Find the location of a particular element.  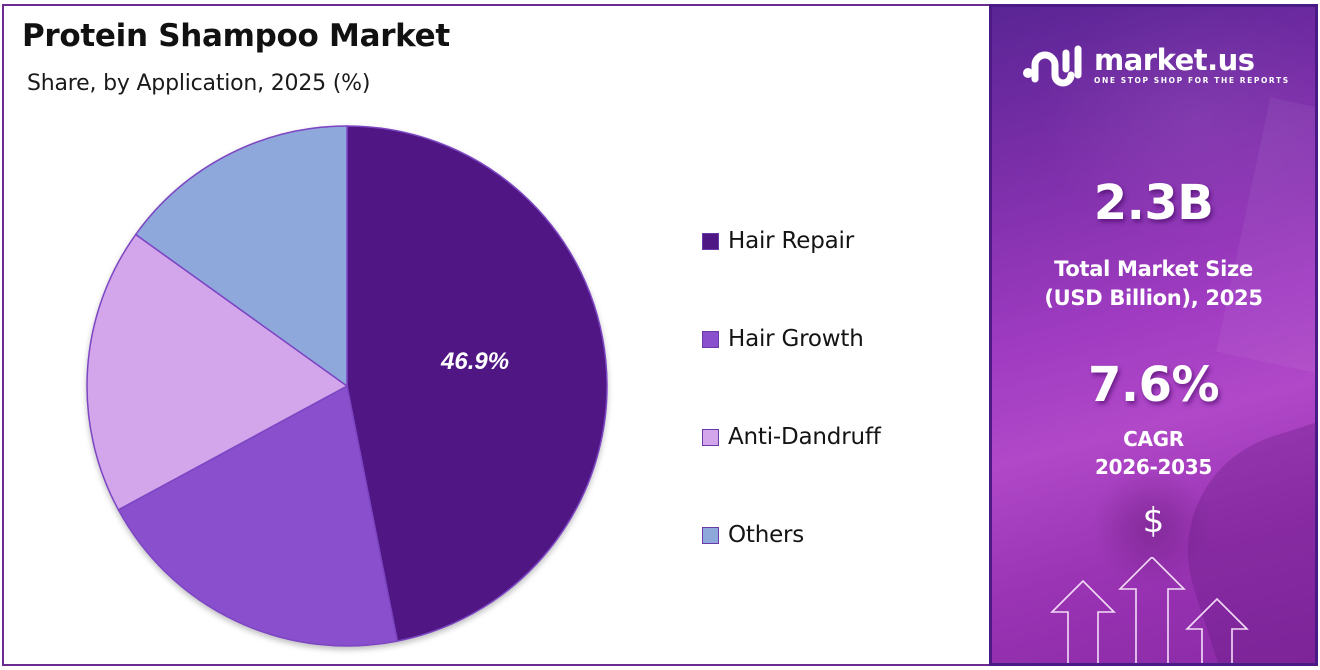

brand-logo: market.us ONE STOP SHOP FOR THE REPORTS is located at coordinates (1156, 65).